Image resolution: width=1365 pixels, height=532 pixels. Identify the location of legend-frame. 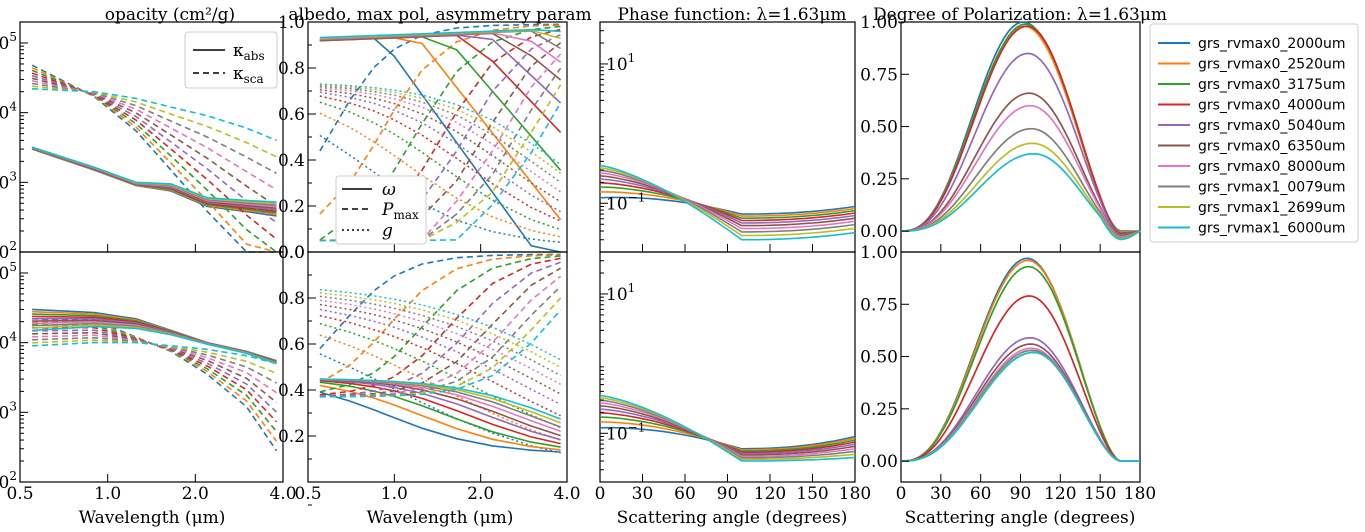
(1254, 133).